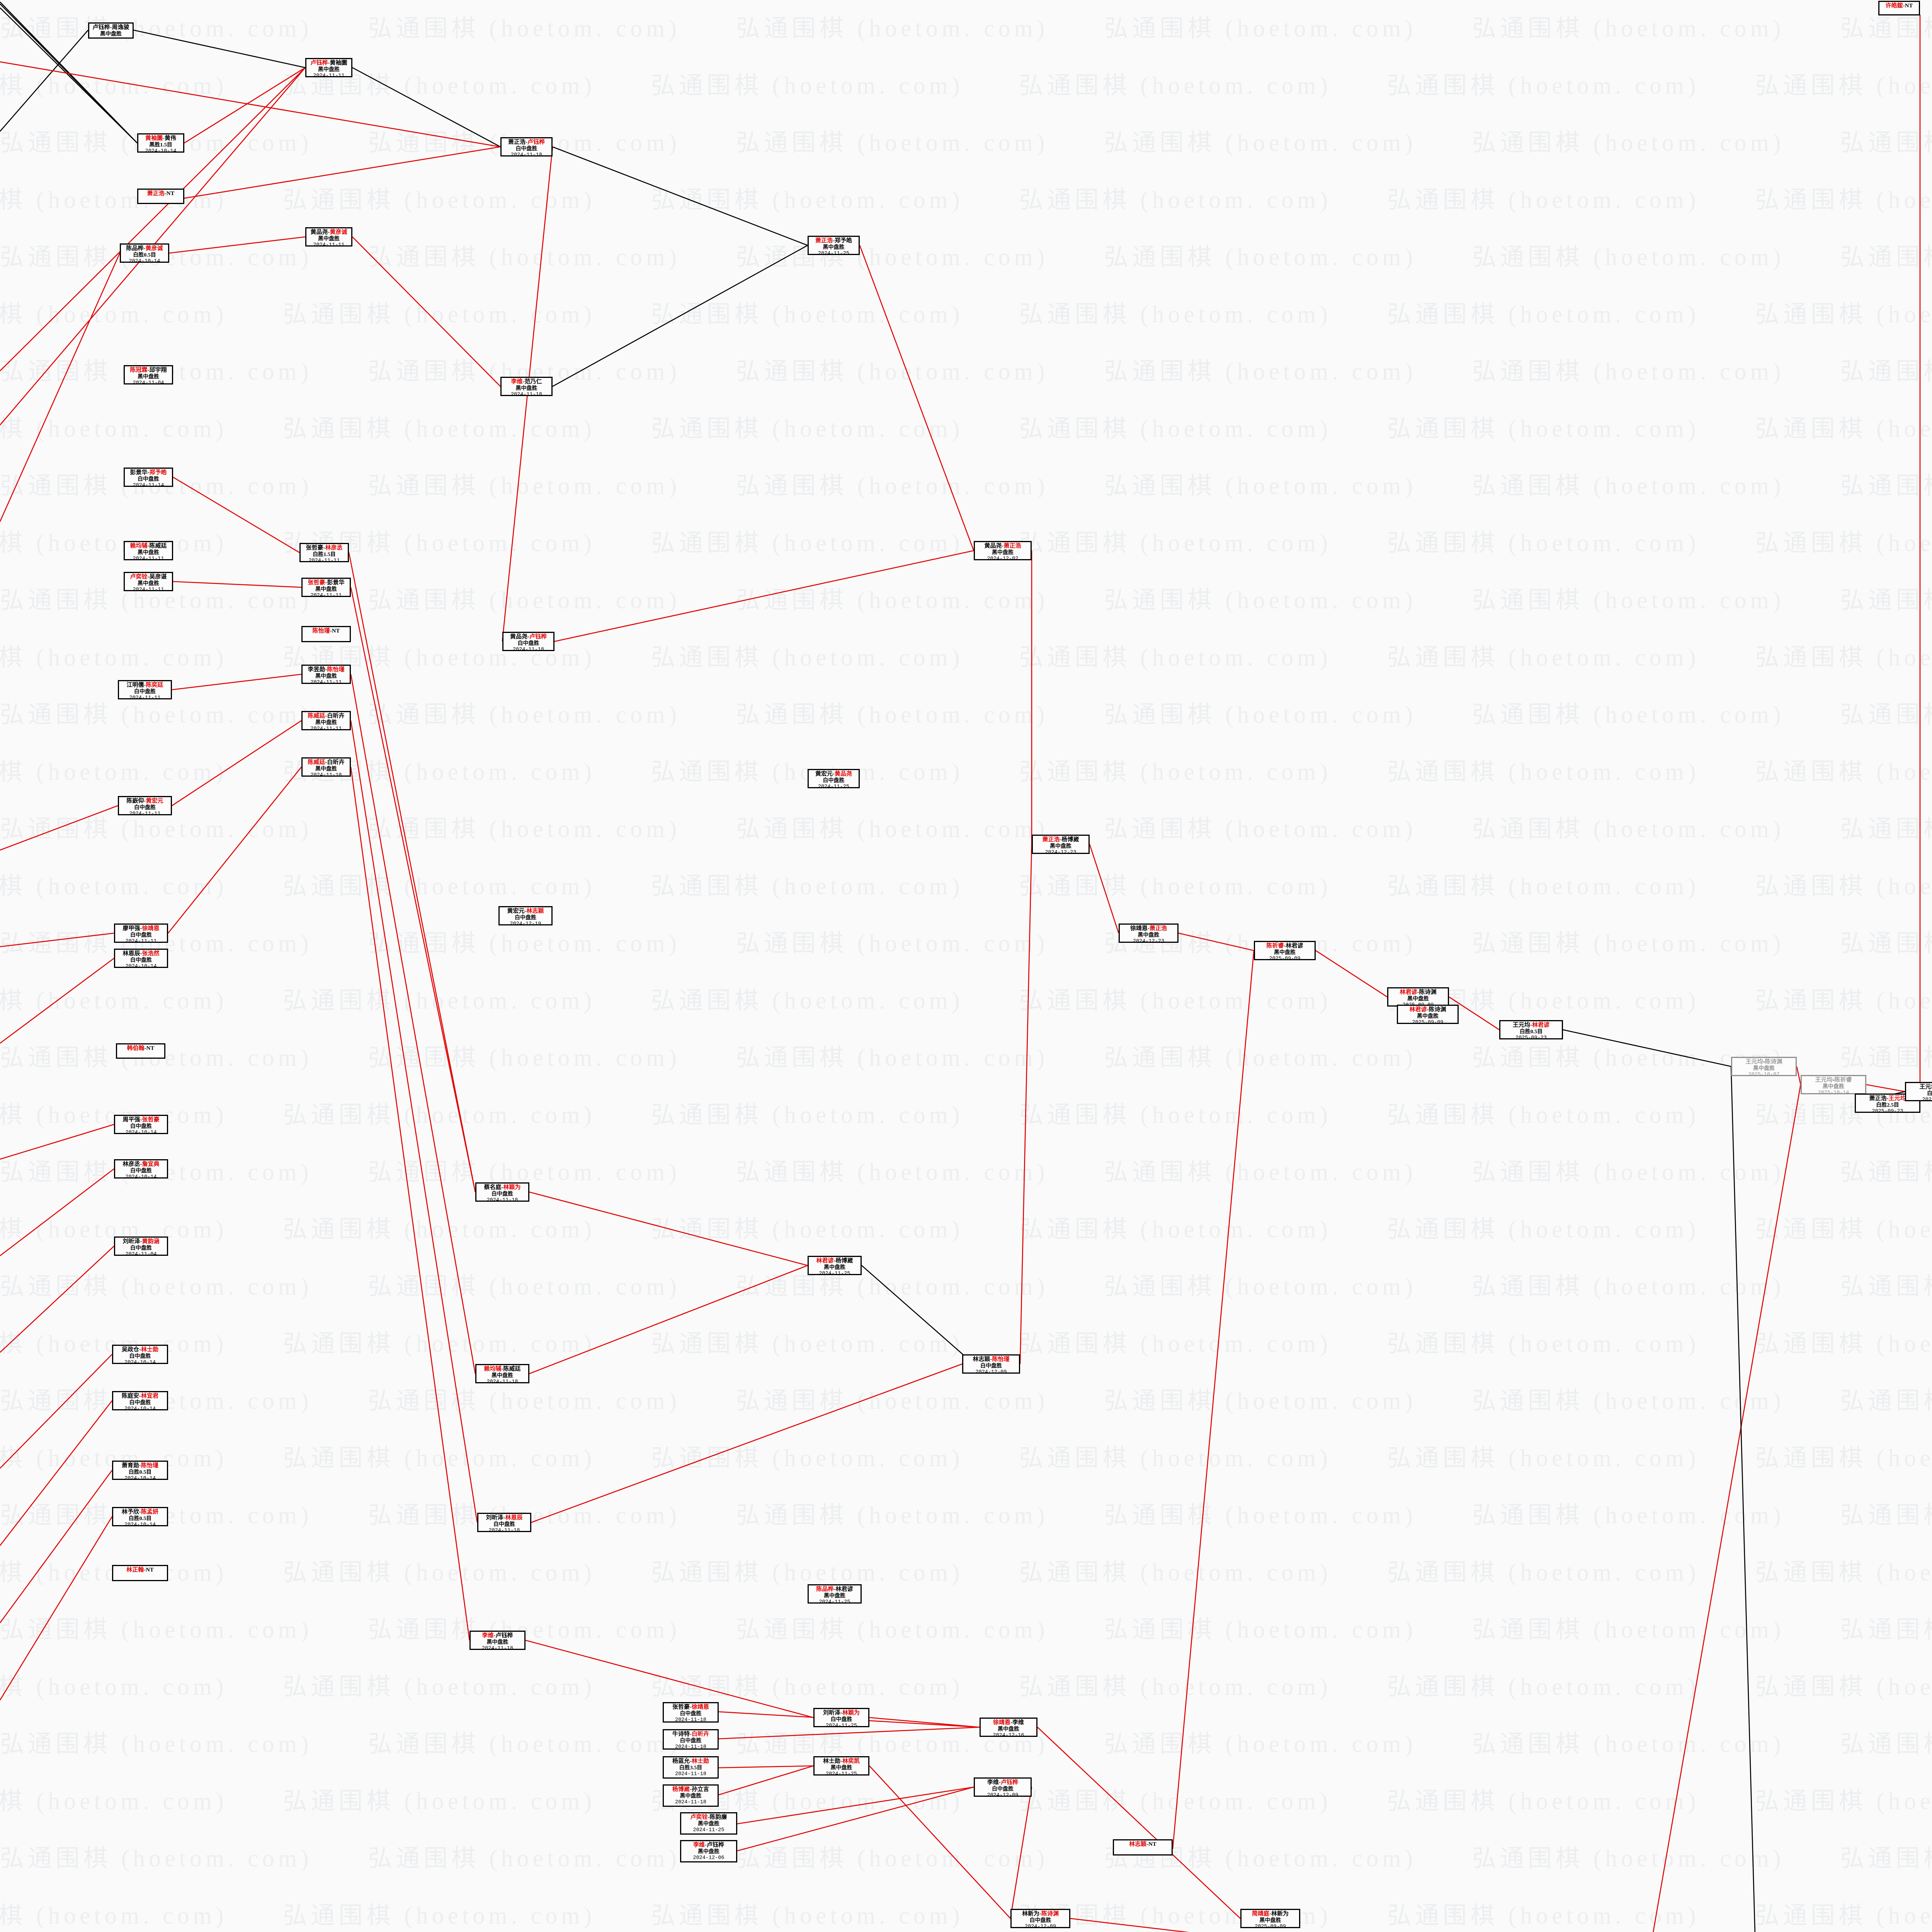  I want to click on match-players: 李维-范乃仁, so click(526, 383).